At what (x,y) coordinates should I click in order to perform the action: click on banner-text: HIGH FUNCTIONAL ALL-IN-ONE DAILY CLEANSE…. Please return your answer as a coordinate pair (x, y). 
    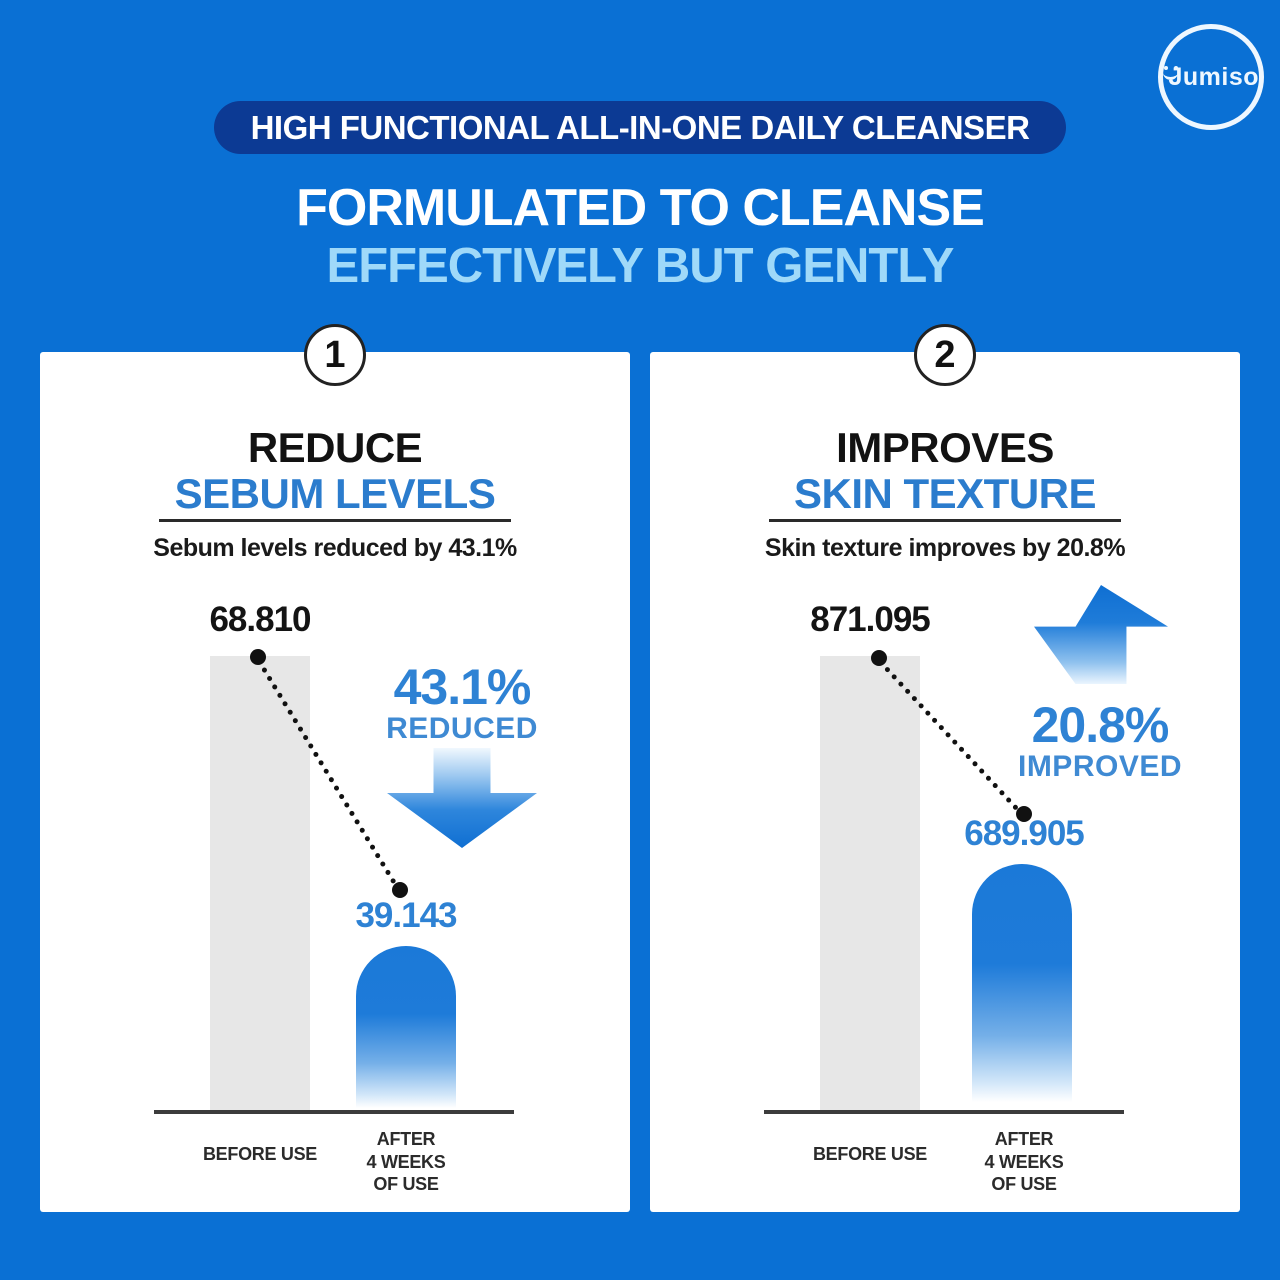
    Looking at the image, I should click on (640, 127).